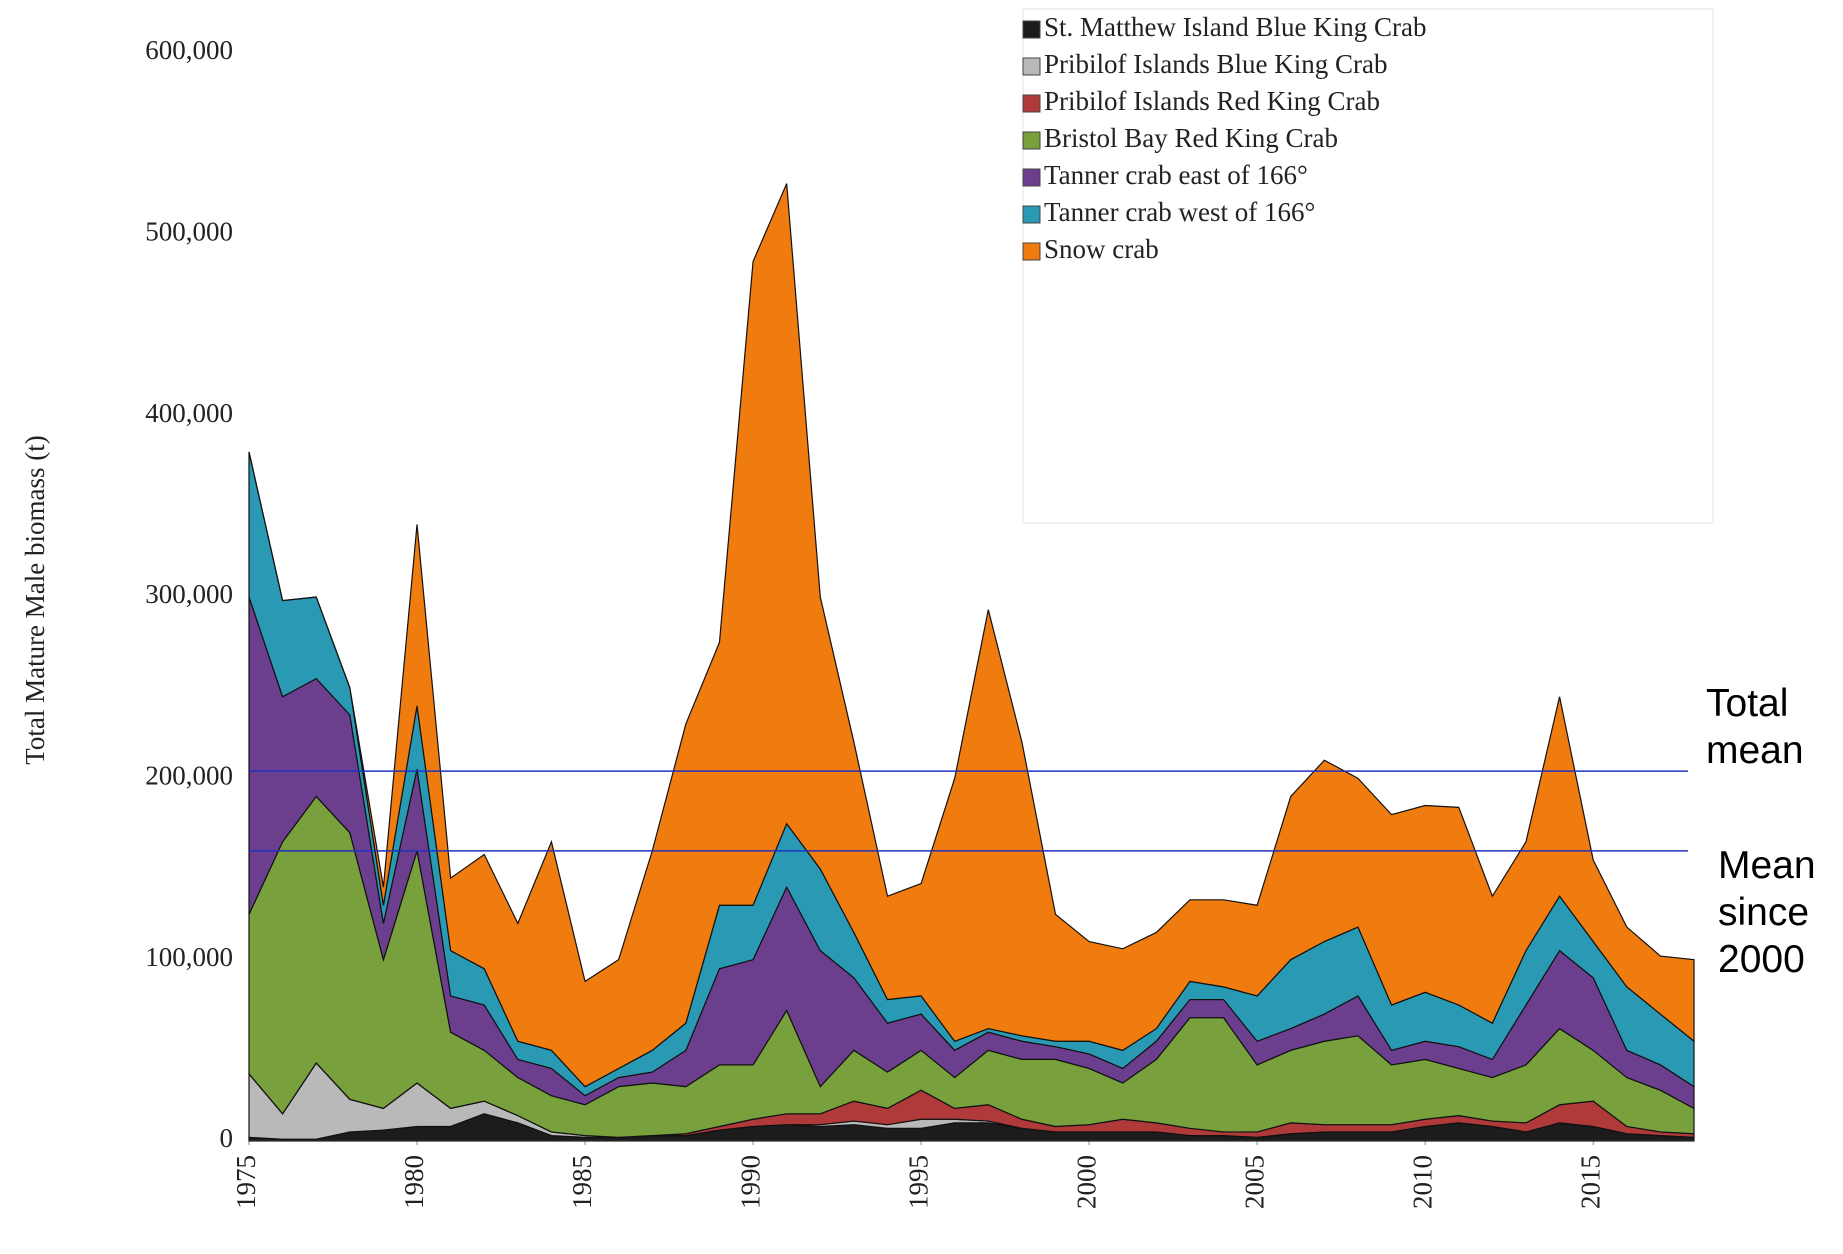 Image resolution: width=1843 pixels, height=1254 pixels. What do you see at coordinates (189, 50) in the screenshot?
I see `y-tick-label: 600,000` at bounding box center [189, 50].